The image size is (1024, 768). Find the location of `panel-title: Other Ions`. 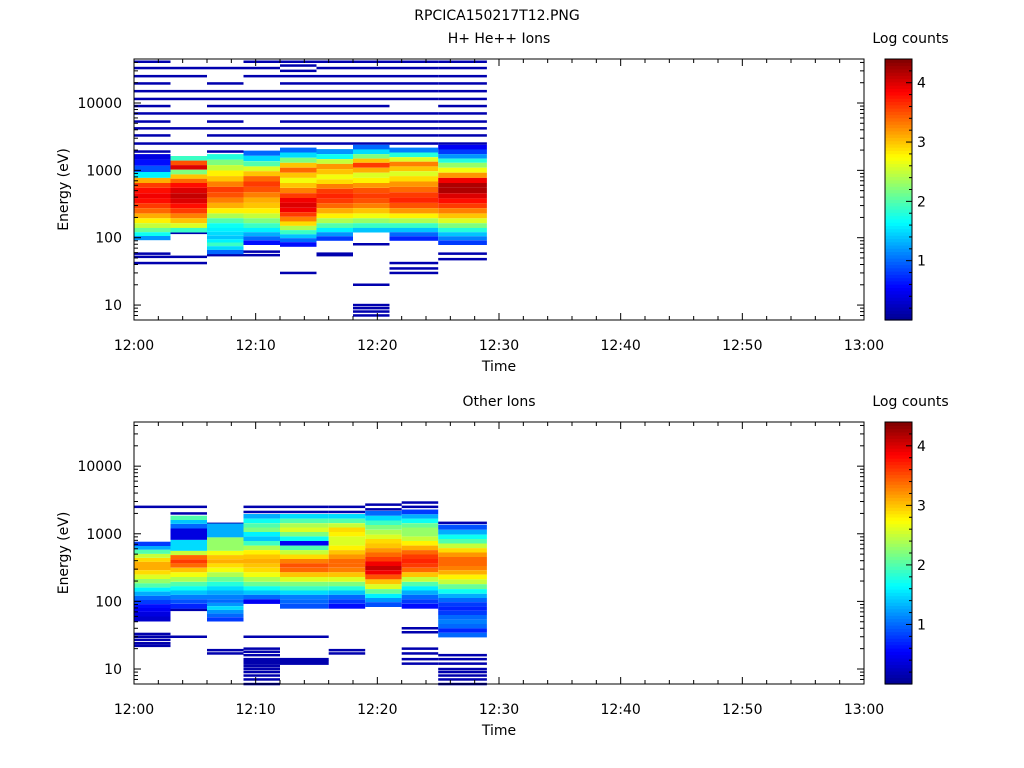

panel-title: Other Ions is located at coordinates (498, 402).